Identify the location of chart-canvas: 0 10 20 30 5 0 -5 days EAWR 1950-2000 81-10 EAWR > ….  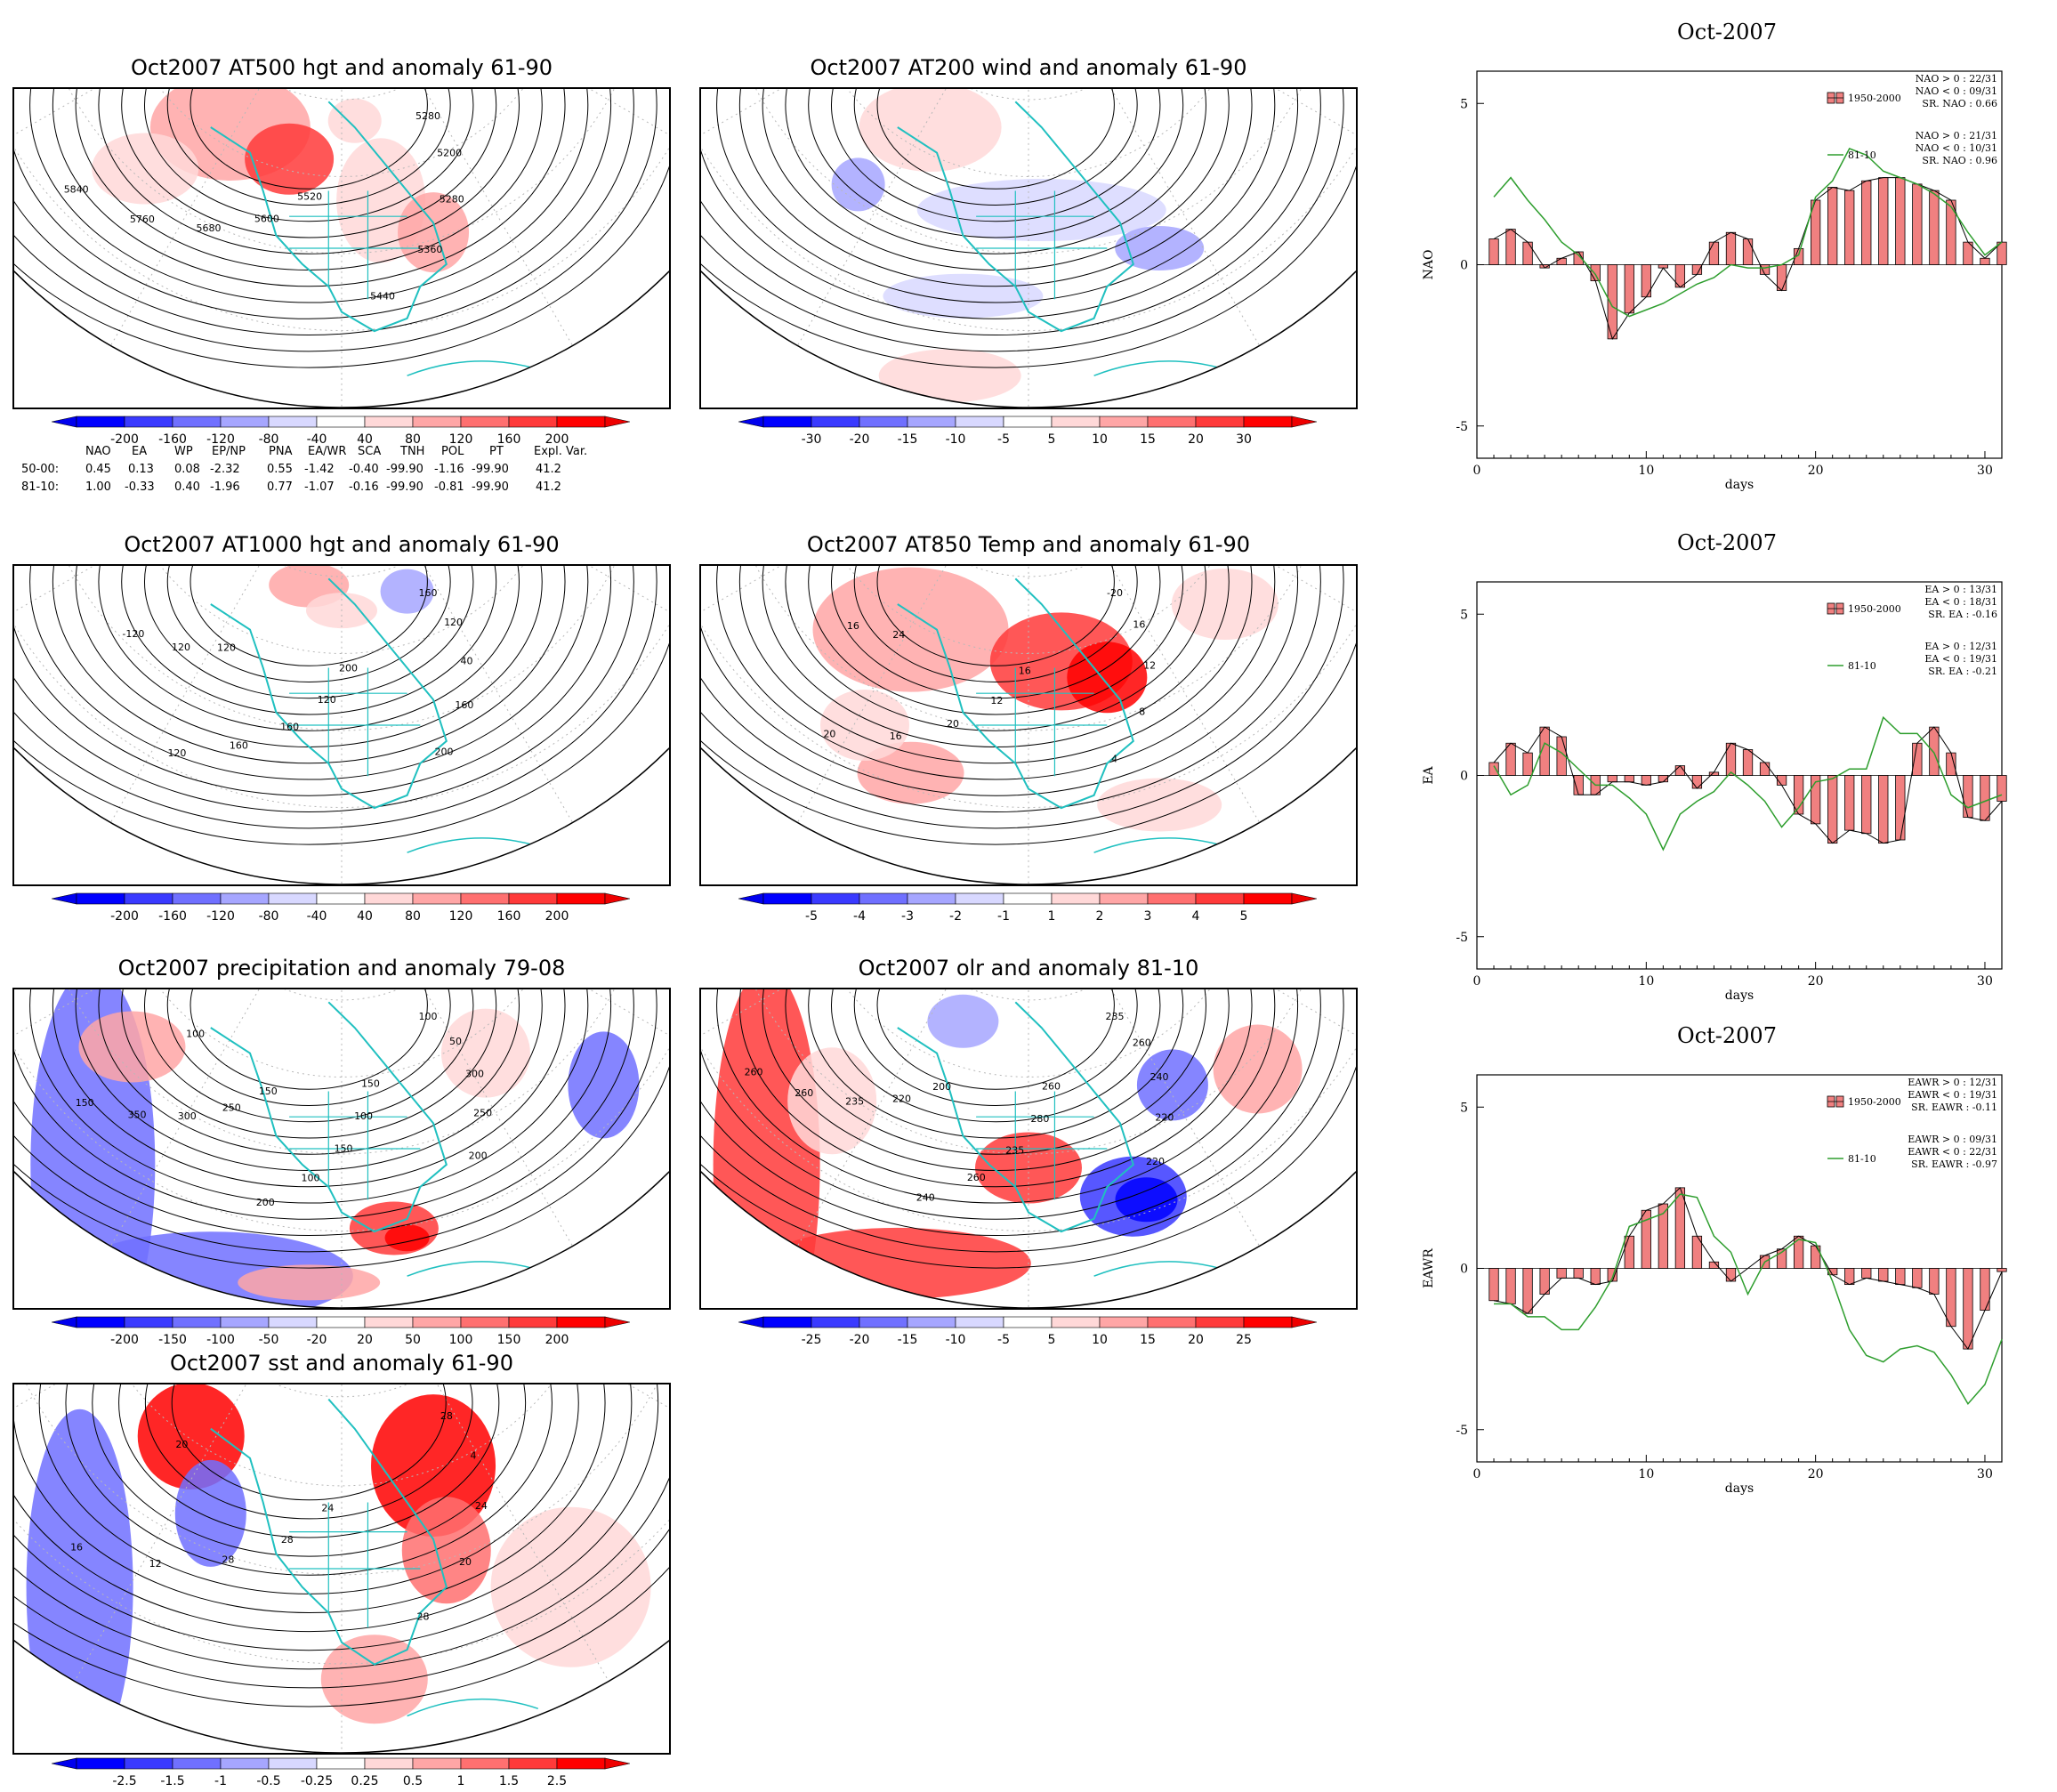
(1714, 1285).